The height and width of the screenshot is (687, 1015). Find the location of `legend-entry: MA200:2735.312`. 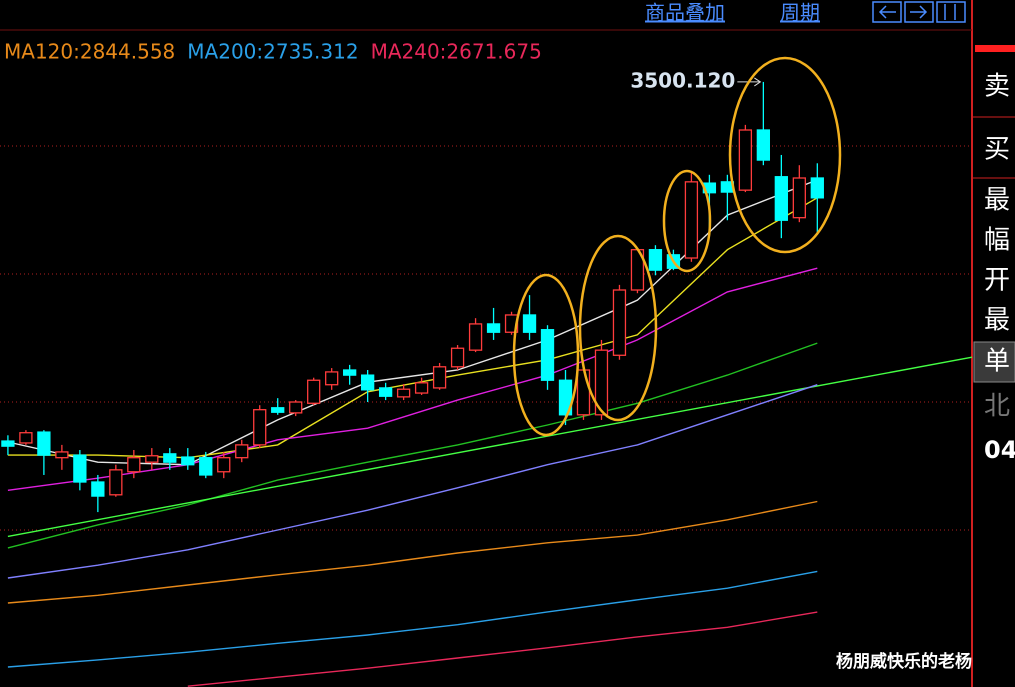

legend-entry: MA200:2735.312 is located at coordinates (272, 52).